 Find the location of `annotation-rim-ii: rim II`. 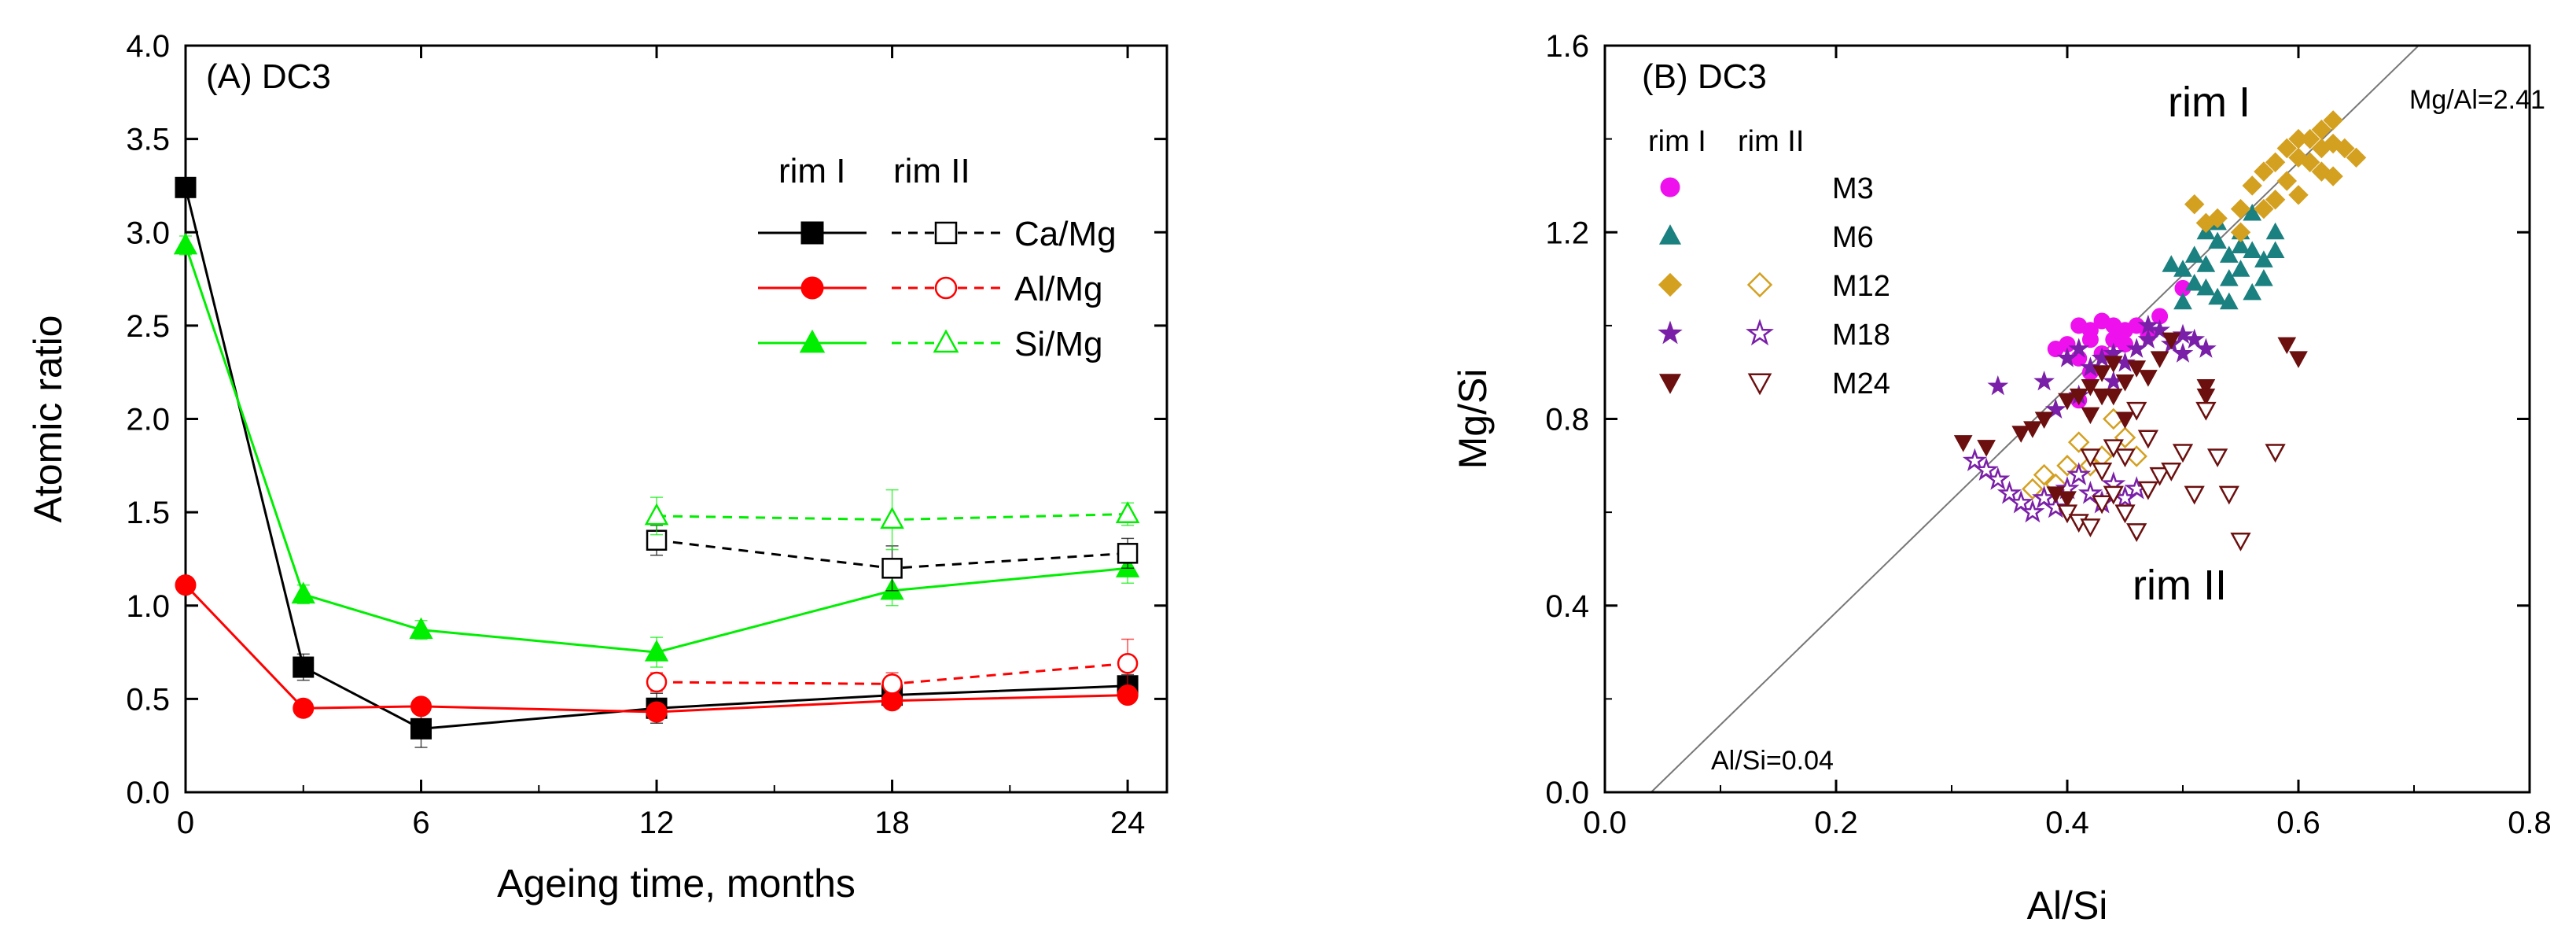

annotation-rim-ii: rim II is located at coordinates (2180, 585).